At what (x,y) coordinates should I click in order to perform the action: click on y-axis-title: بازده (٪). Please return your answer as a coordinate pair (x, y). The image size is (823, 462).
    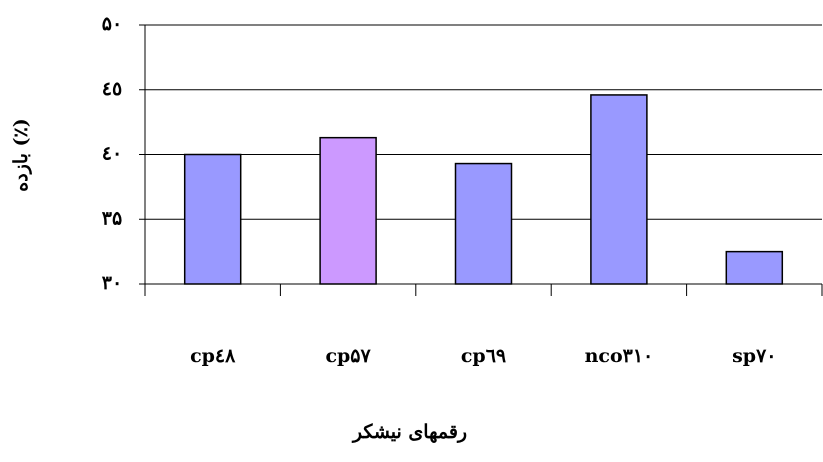
    Looking at the image, I should click on (21, 154).